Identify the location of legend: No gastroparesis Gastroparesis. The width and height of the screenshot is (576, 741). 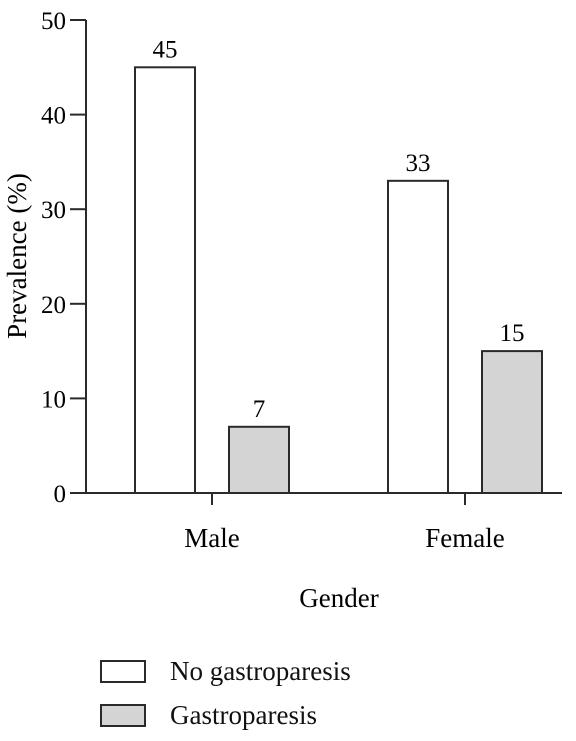
(225, 697).